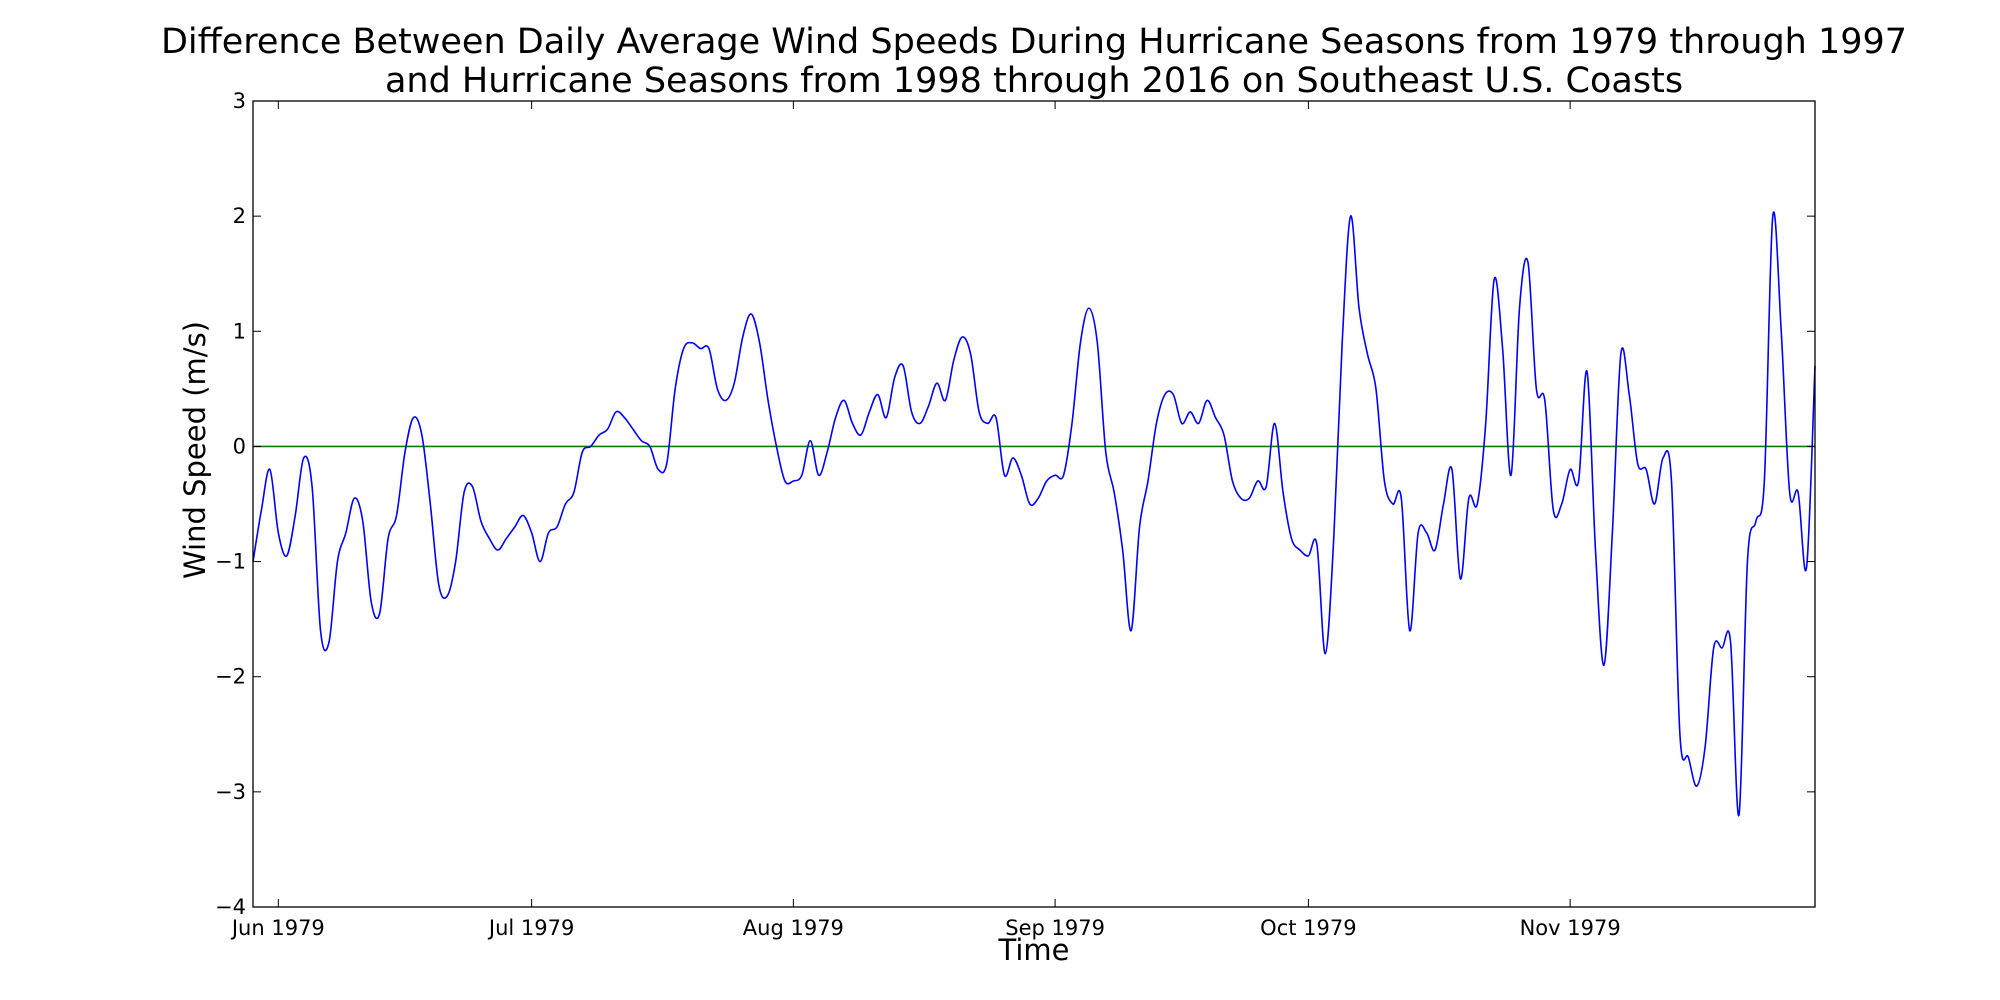  What do you see at coordinates (277, 928) in the screenshot?
I see `x-tick-label: Jun 1979` at bounding box center [277, 928].